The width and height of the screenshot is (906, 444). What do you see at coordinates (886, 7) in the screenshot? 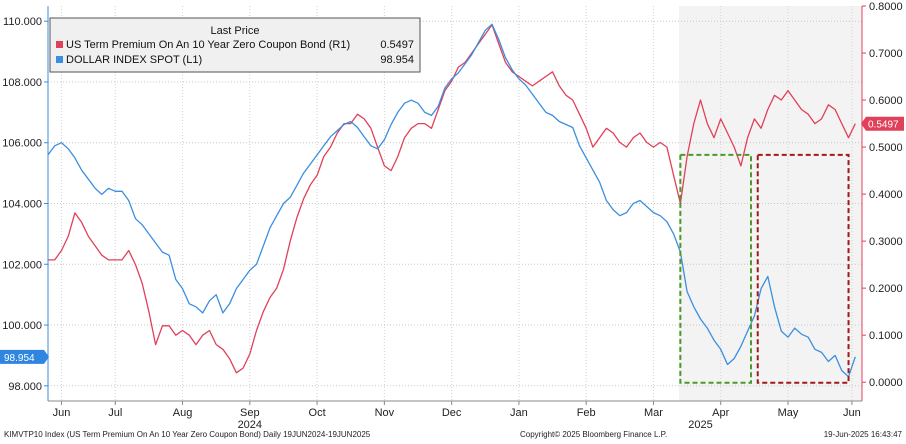
I see `right-tick-label: 0.8000` at bounding box center [886, 7].